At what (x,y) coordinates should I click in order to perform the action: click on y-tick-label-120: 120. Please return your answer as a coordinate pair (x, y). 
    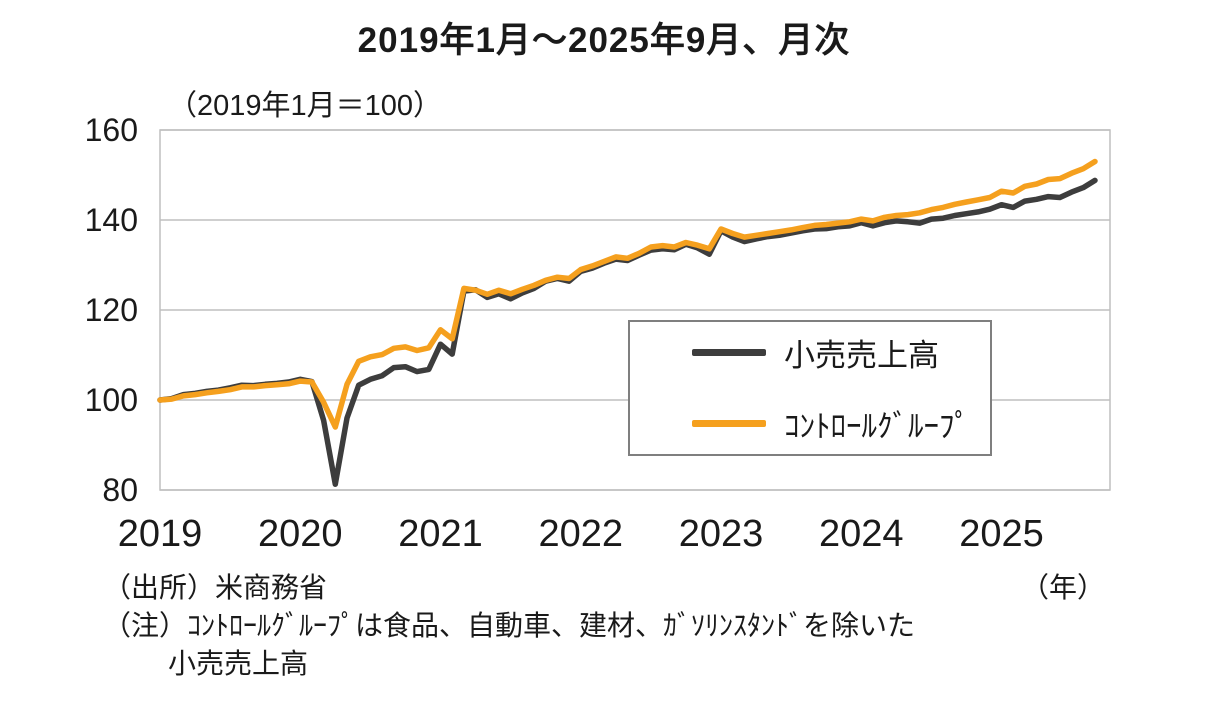
    Looking at the image, I should click on (111, 310).